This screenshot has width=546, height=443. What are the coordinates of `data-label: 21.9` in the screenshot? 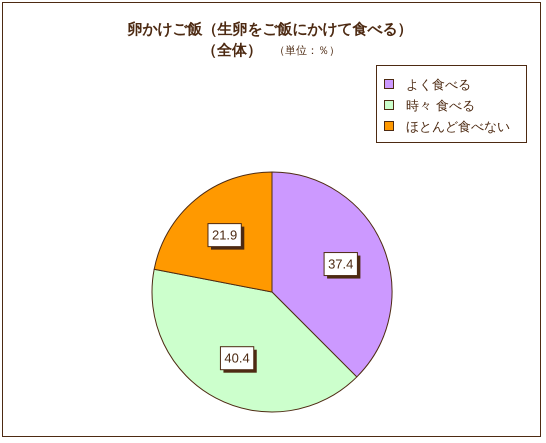 It's located at (225, 235).